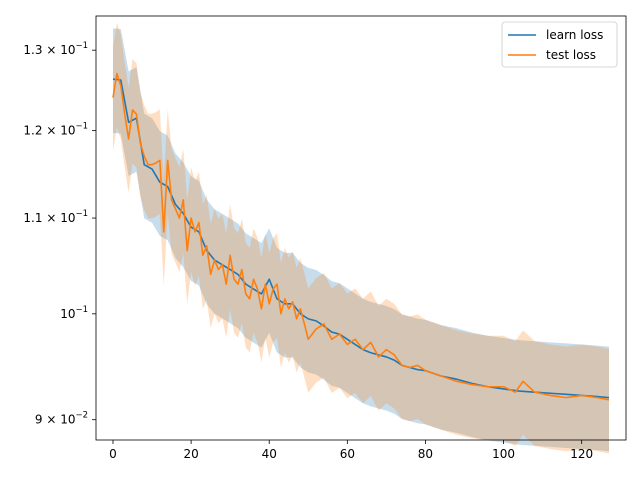 The image size is (640, 480). I want to click on x-axis: 0 20 40 60 80 100 120, so click(351, 450).